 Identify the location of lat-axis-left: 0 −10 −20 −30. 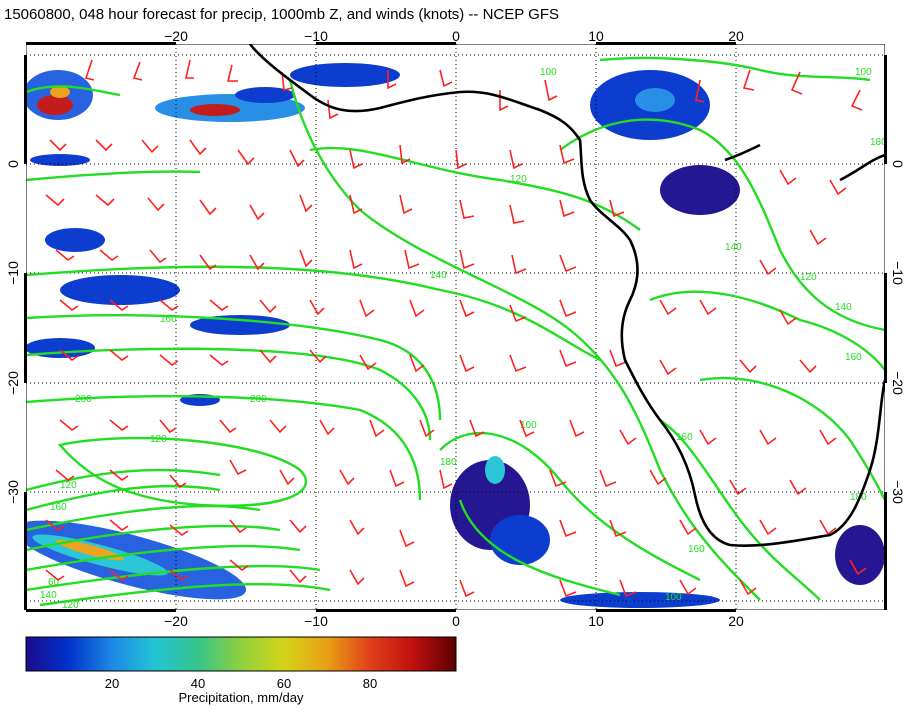
(13, 332).